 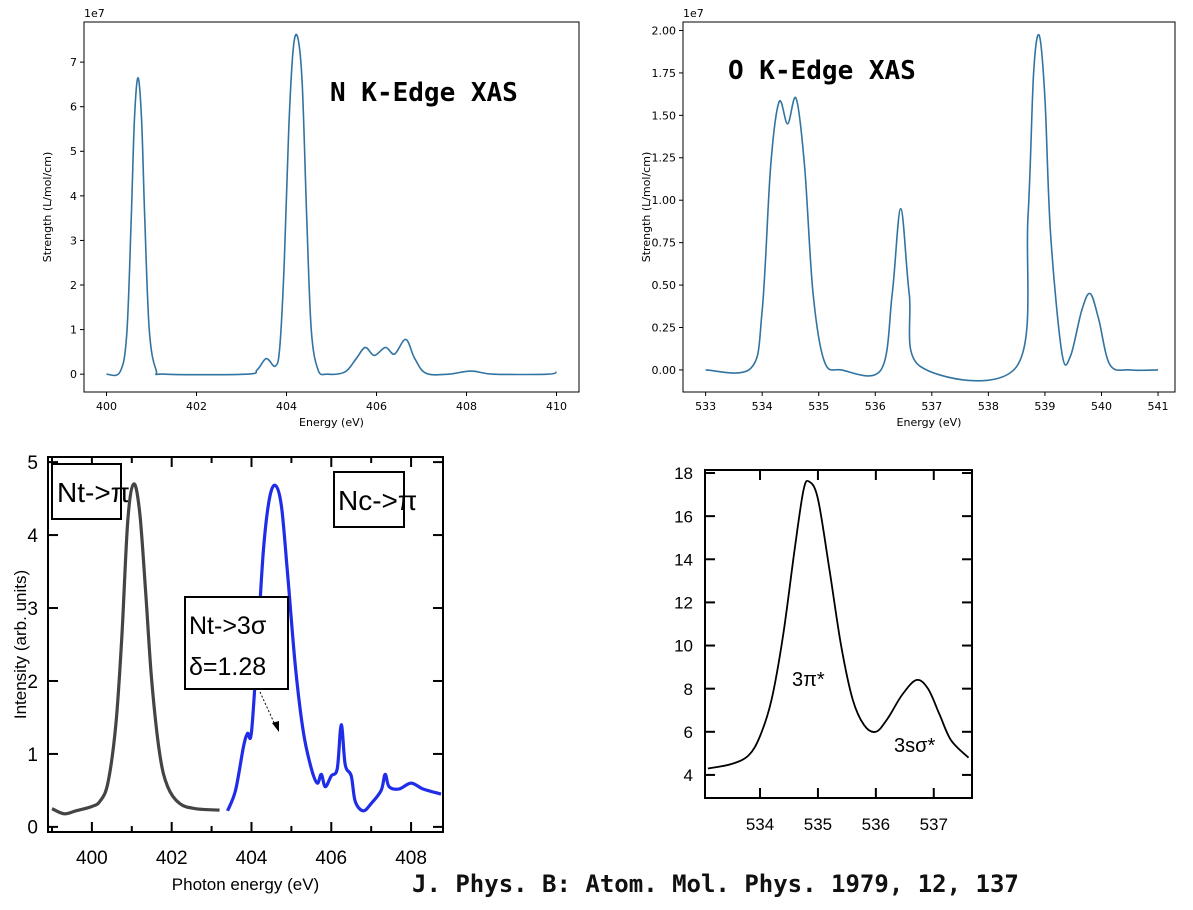 I want to click on y-tick-label: 10, so click(x=683, y=646).